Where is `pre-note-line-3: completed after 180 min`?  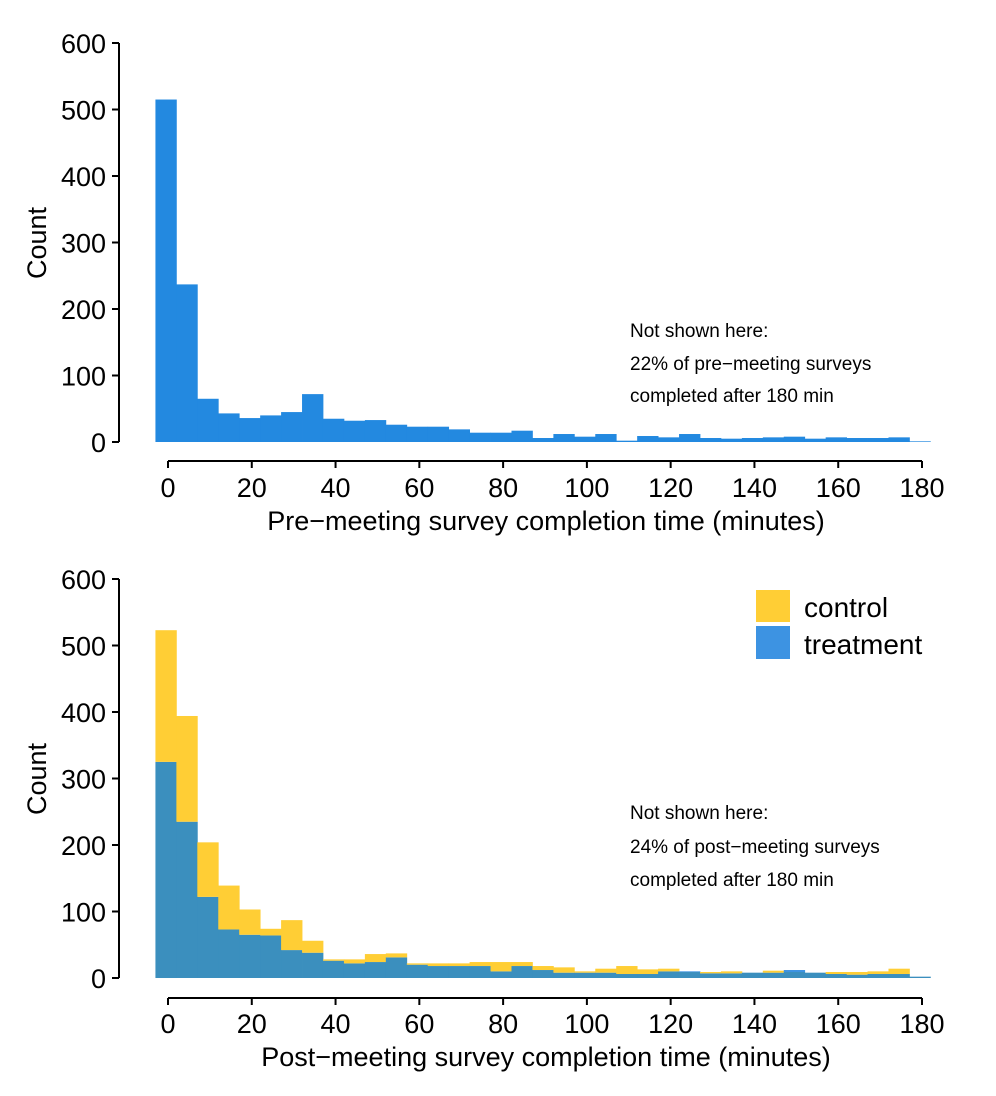 pre-note-line-3: completed after 180 min is located at coordinates (732, 396).